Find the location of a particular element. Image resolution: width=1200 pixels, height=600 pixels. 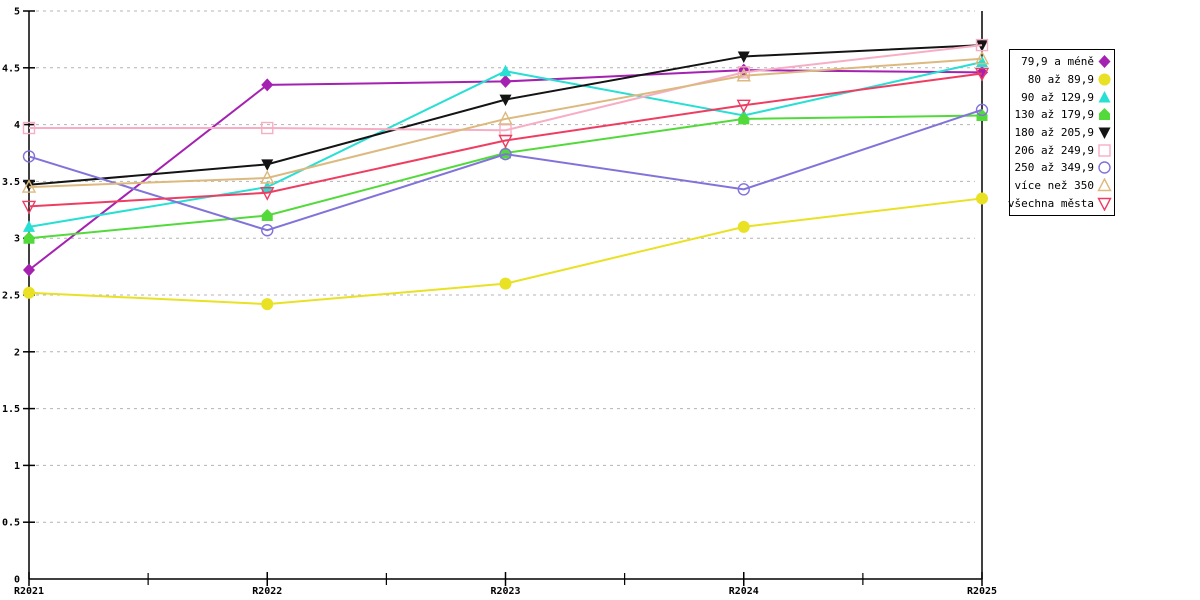

legend-item-label: všechna města is located at coordinates (1050, 203).